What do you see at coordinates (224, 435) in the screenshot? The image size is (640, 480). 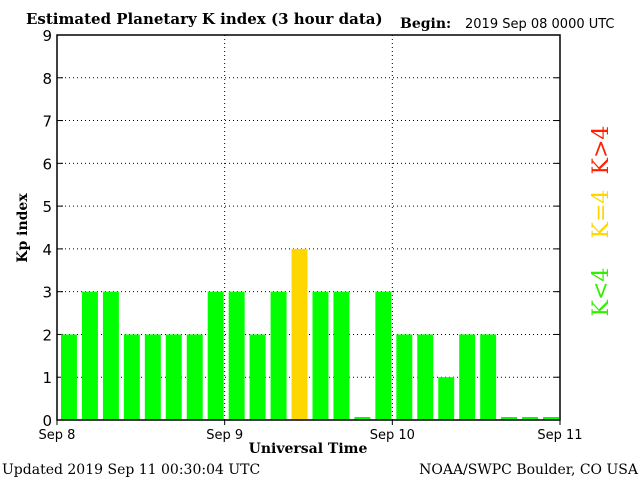 I see `x-tick-label: Sep 9` at bounding box center [224, 435].